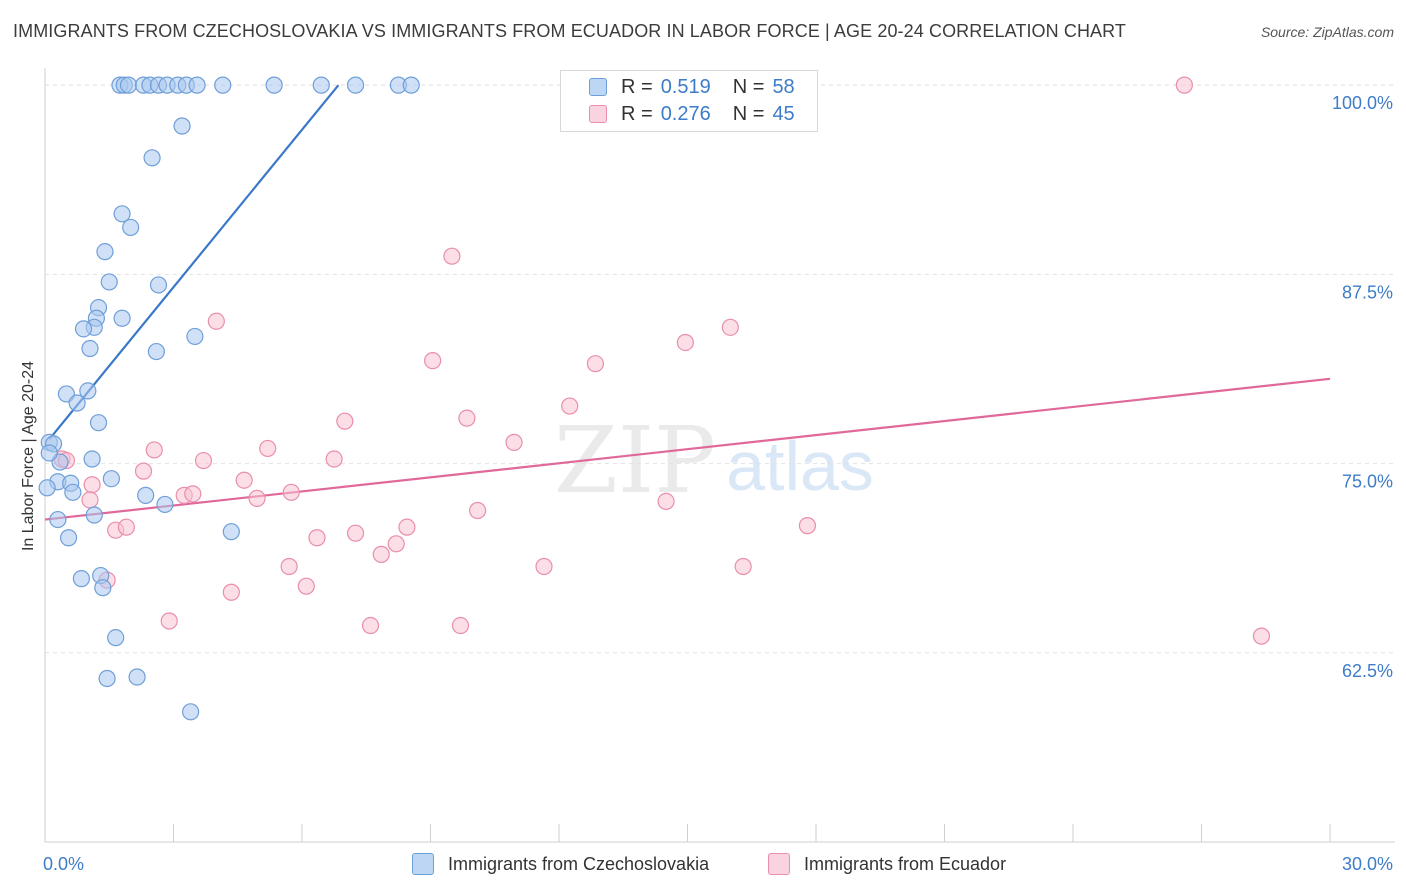 Image resolution: width=1406 pixels, height=892 pixels. What do you see at coordinates (1367, 864) in the screenshot?
I see `x-tick-label: 30.0%` at bounding box center [1367, 864].